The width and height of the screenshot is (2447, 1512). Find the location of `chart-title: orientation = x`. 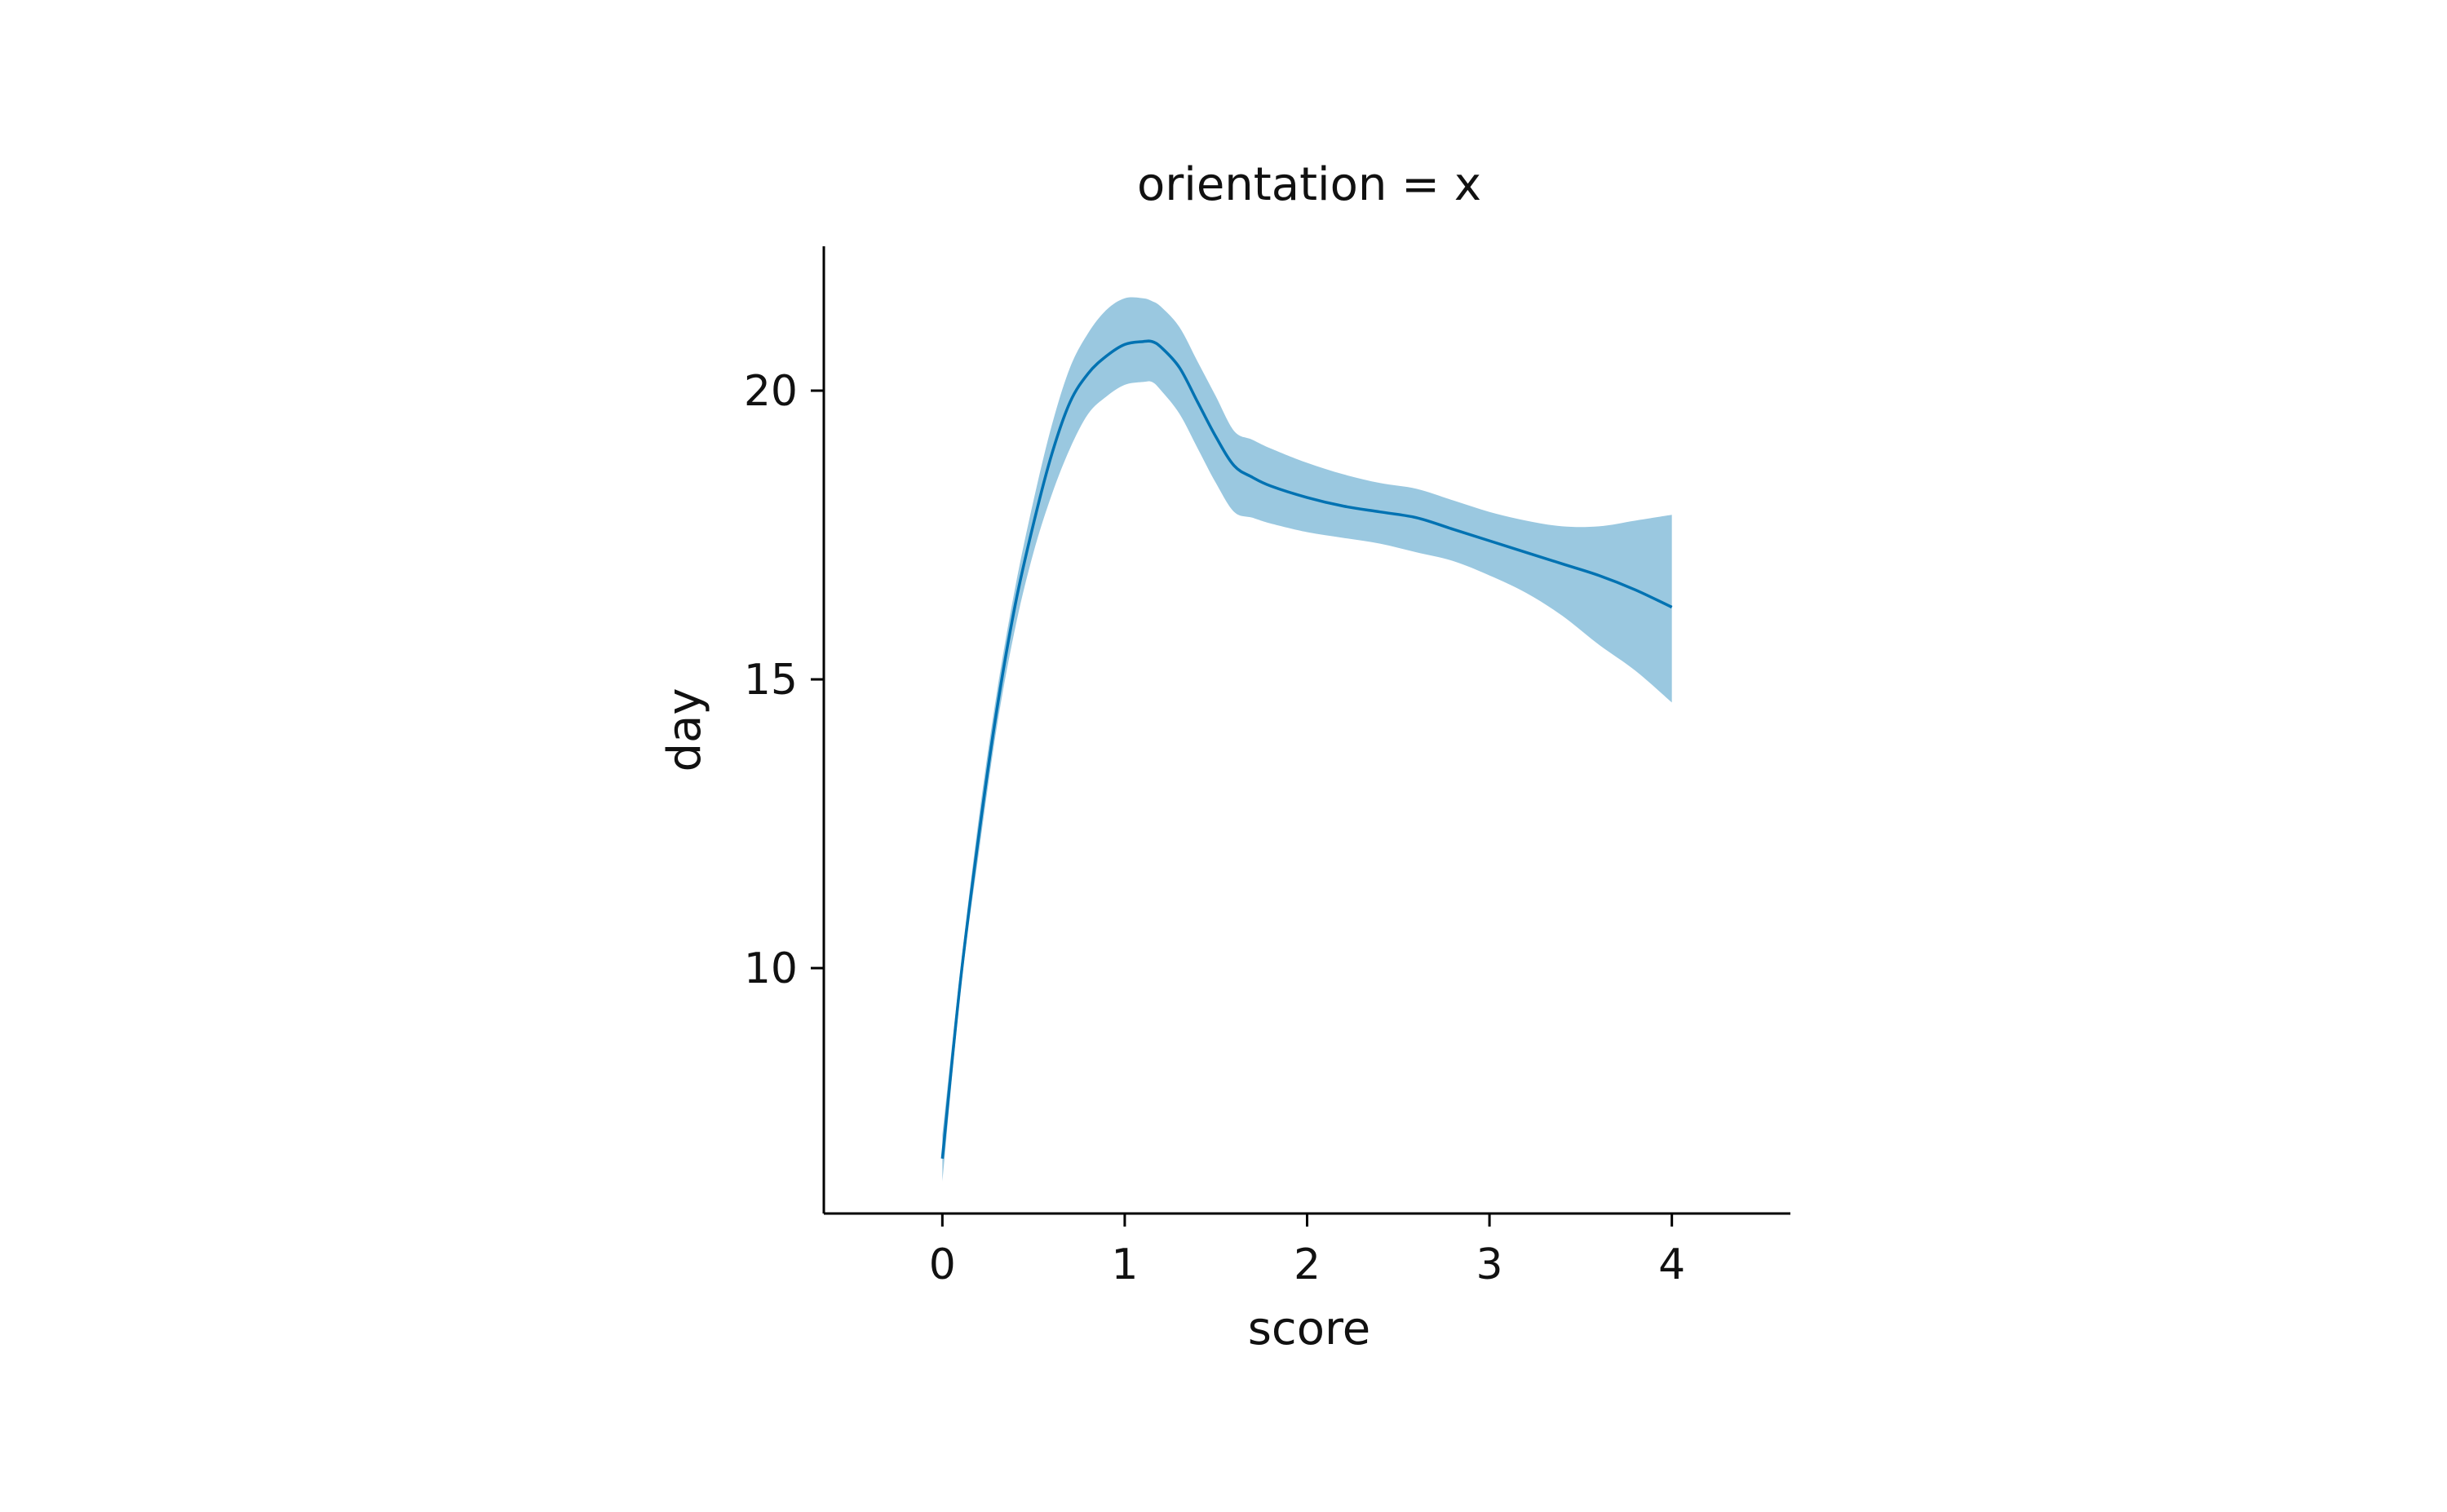

chart-title: orientation = x is located at coordinates (1309, 184).